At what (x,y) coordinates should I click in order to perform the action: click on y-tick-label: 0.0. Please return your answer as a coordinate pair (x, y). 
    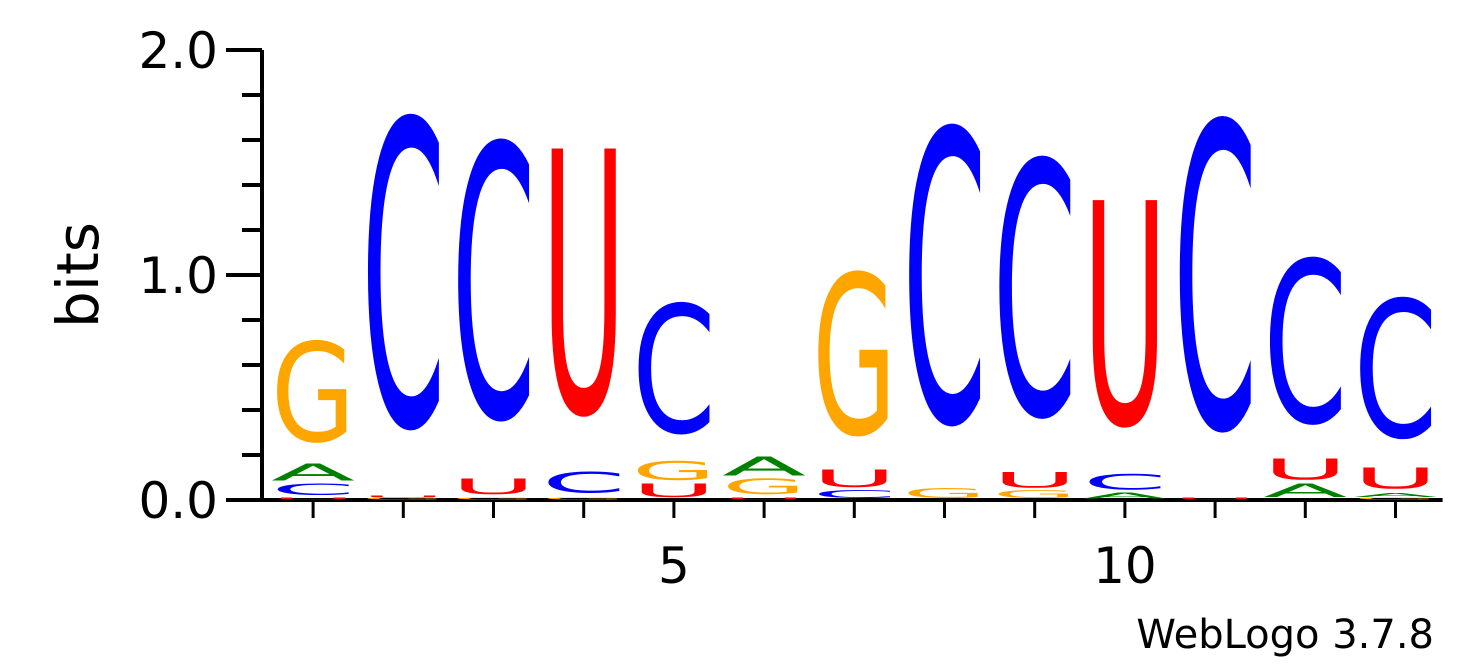
    Looking at the image, I should click on (178, 501).